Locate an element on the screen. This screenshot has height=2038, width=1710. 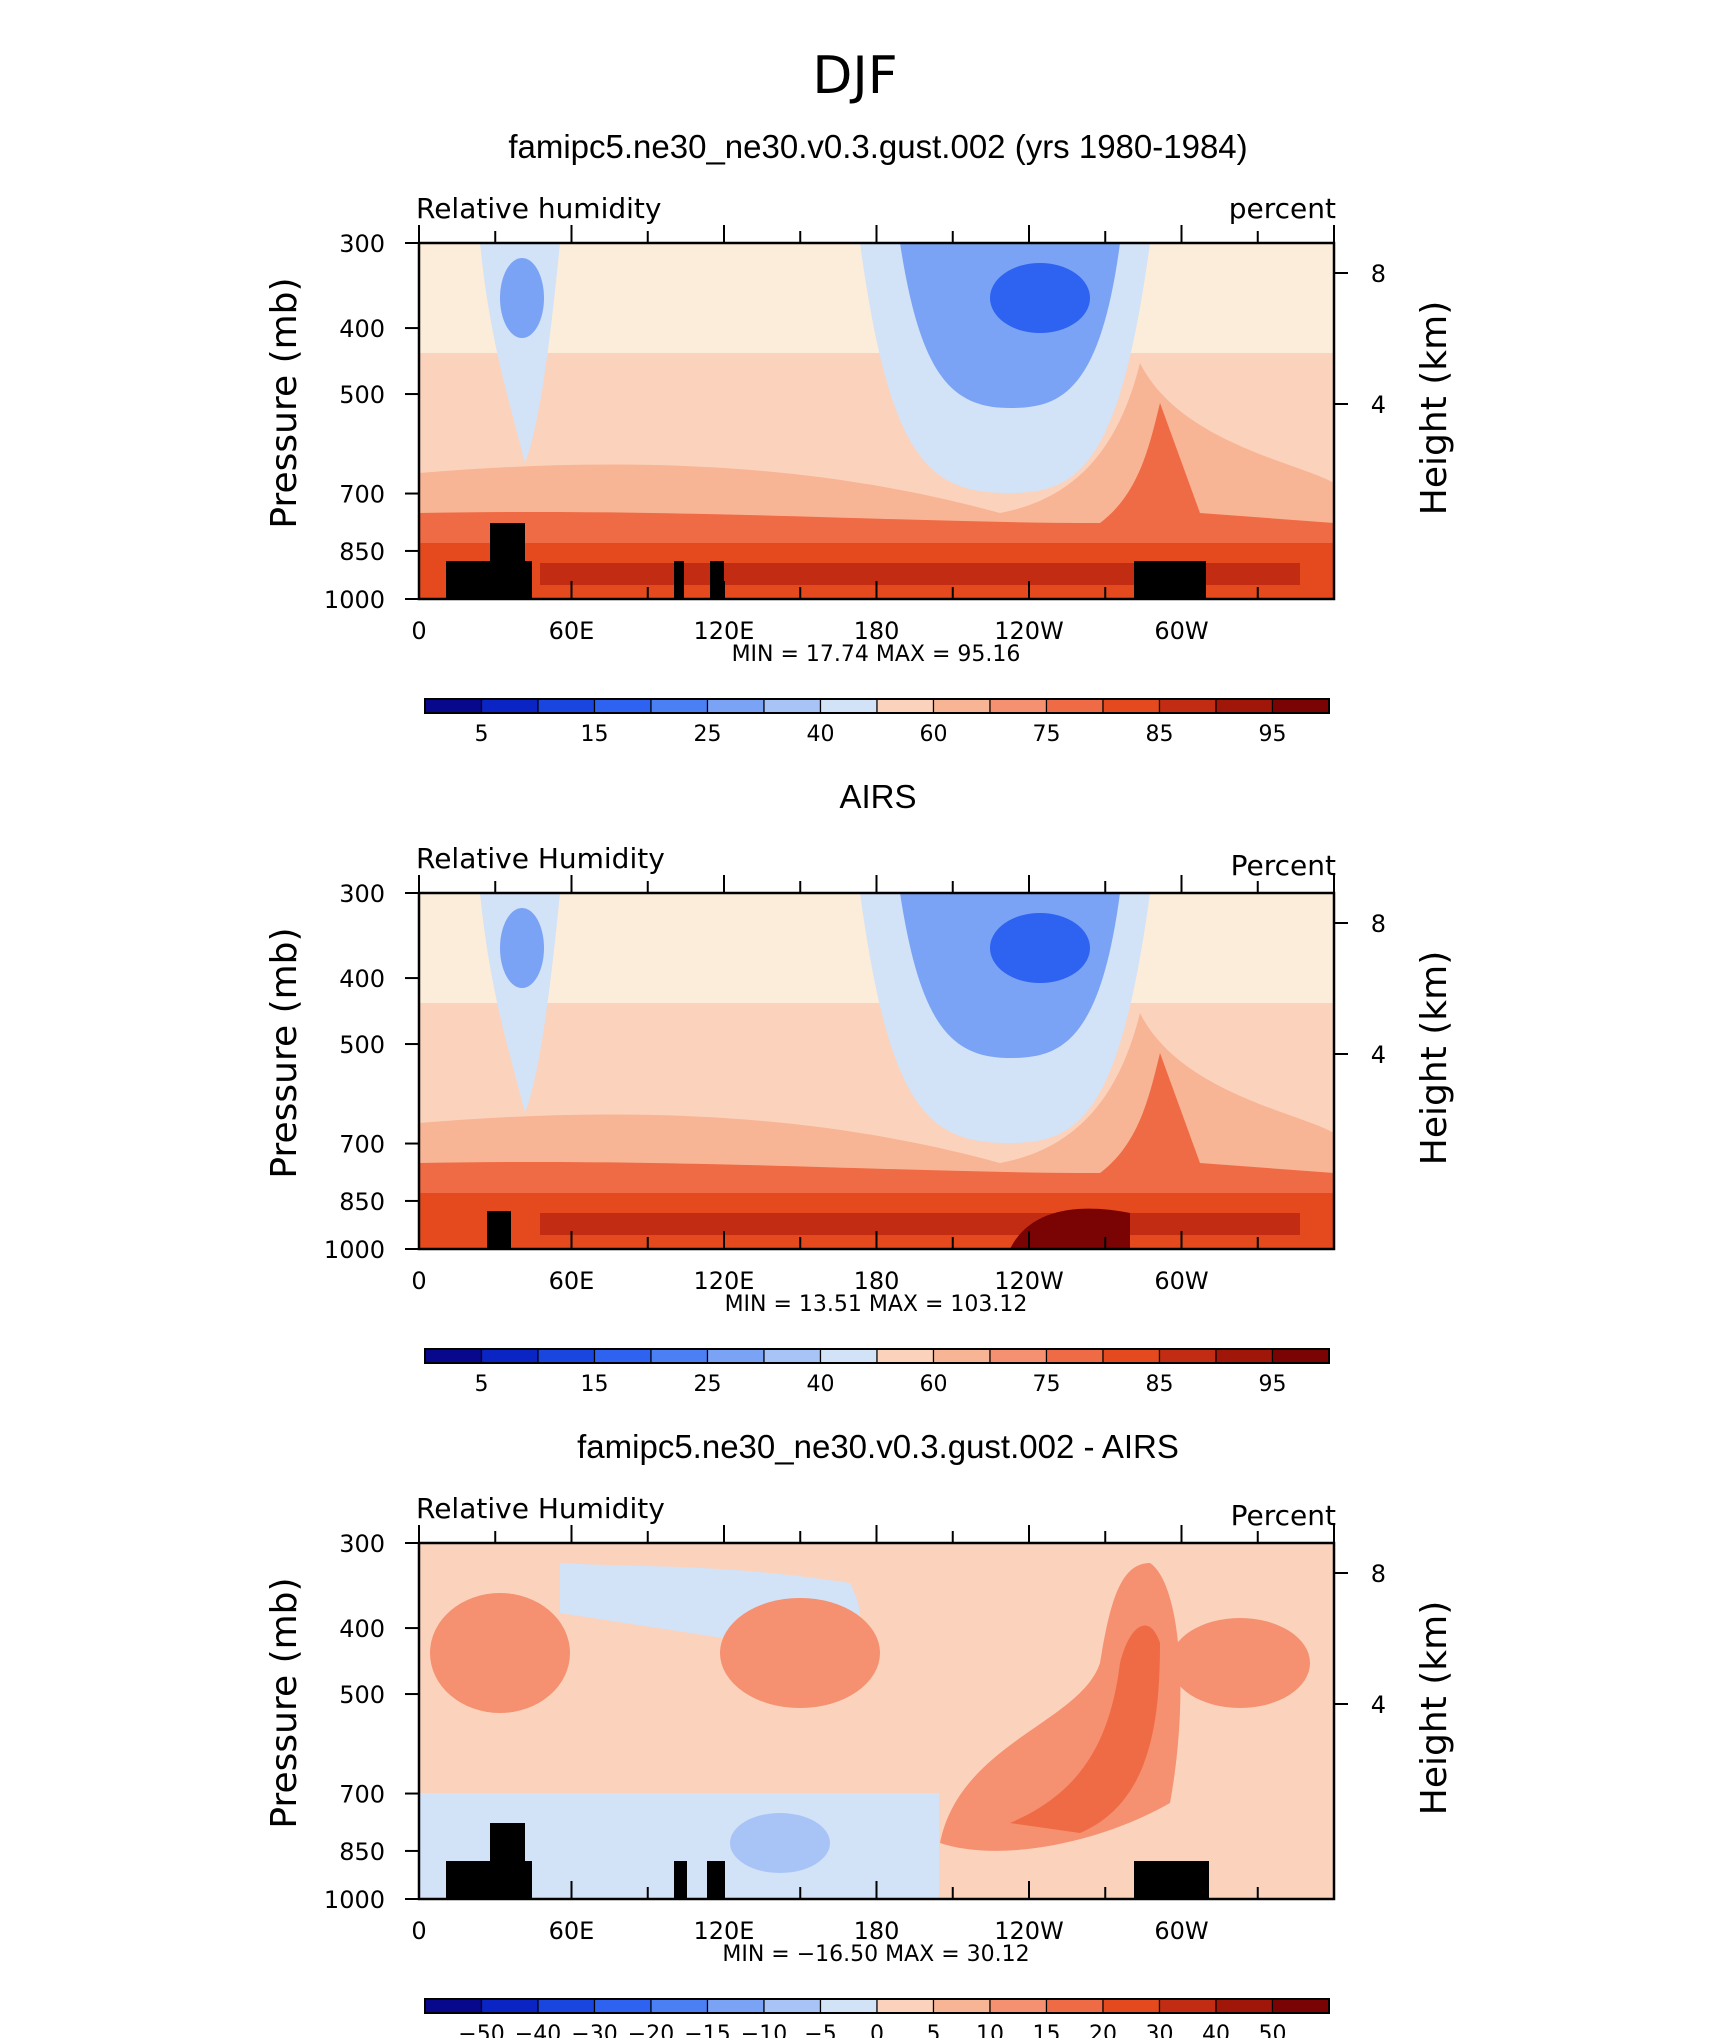
field-positive-central is located at coordinates (800, 1653).